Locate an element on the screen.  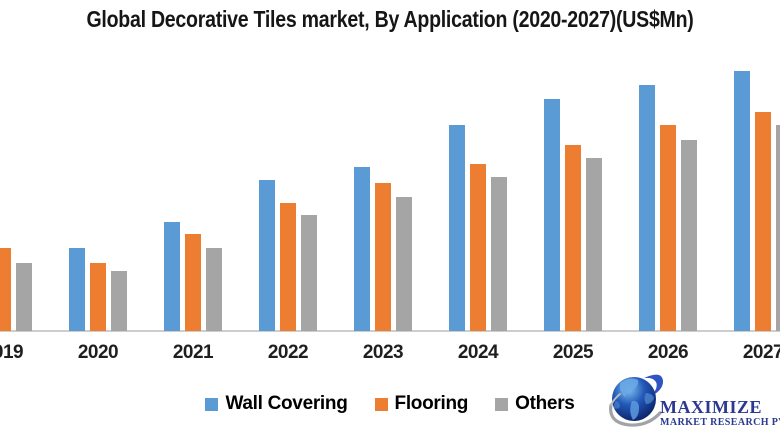
legend-item-others: Others is located at coordinates (535, 404).